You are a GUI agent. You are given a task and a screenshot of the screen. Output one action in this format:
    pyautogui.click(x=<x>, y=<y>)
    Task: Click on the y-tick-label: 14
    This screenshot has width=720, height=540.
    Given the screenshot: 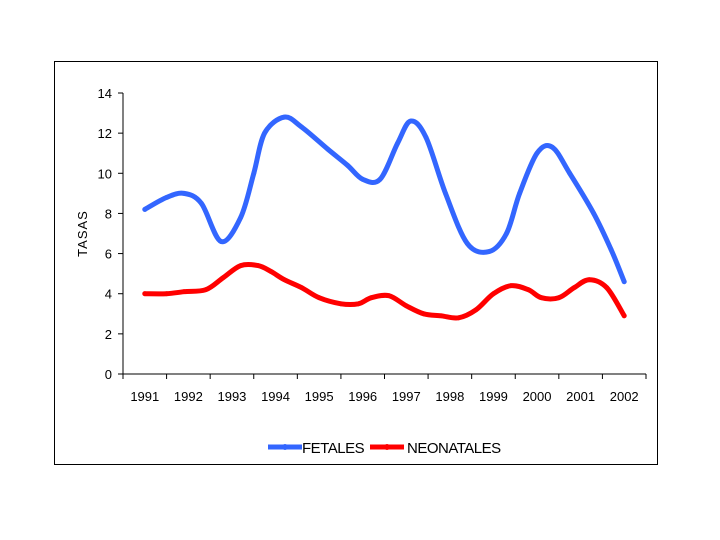 What is the action you would take?
    pyautogui.click(x=105, y=93)
    